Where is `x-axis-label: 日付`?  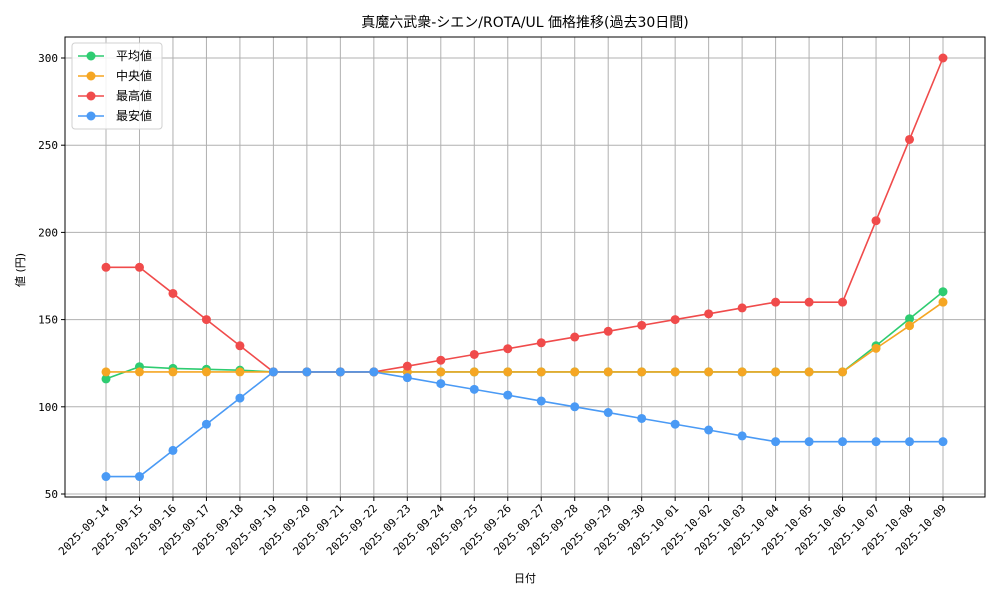 x-axis-label: 日付 is located at coordinates (525, 578).